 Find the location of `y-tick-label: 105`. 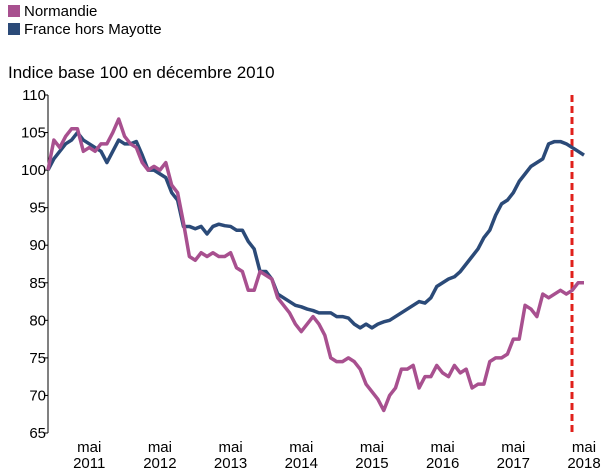

y-tick-label: 105 is located at coordinates (33, 133).